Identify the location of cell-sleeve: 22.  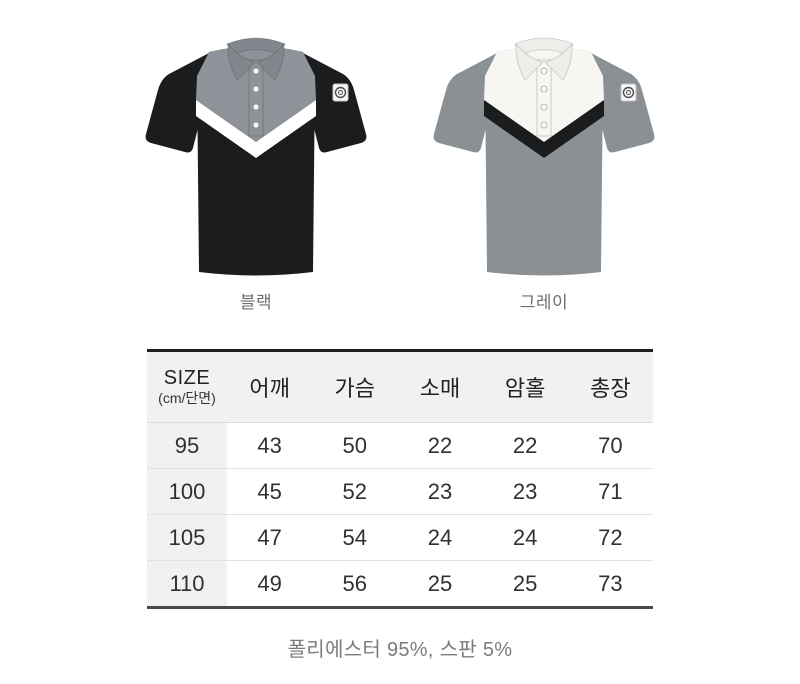
(440, 445).